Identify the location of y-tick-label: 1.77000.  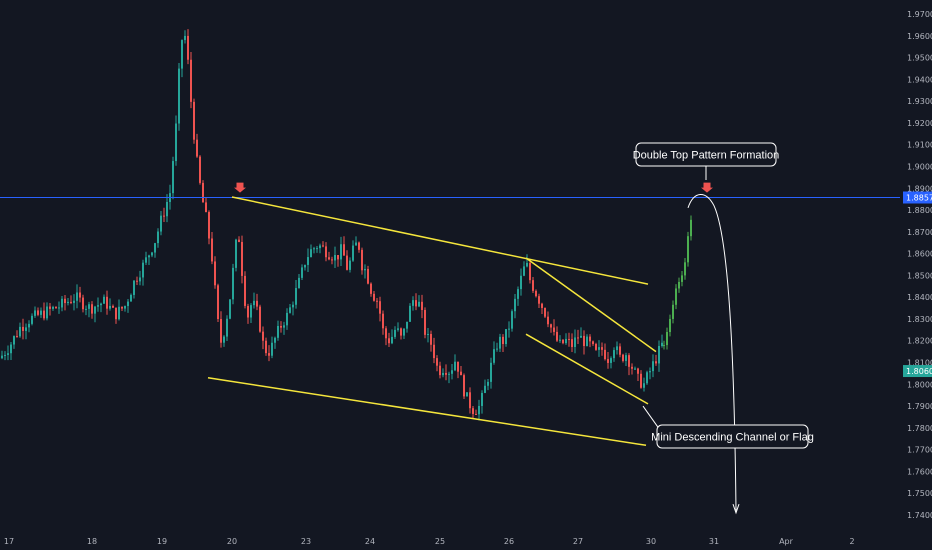
(919, 450).